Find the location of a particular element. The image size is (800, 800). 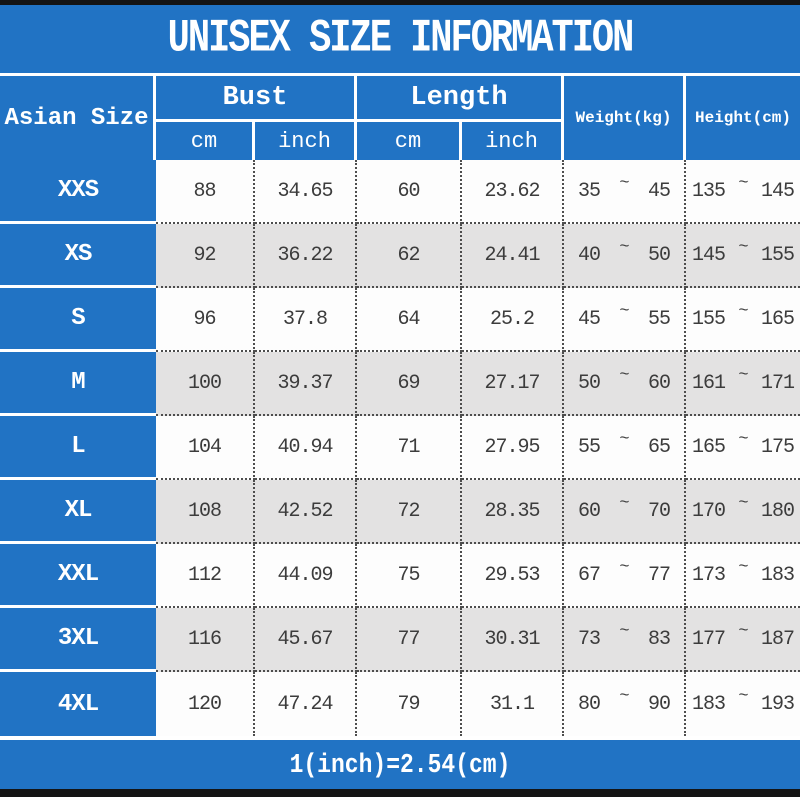

table-row: 4XL 120 47.24 79 31.1 80 ~ 90 183 ~ 193 is located at coordinates (400, 704).